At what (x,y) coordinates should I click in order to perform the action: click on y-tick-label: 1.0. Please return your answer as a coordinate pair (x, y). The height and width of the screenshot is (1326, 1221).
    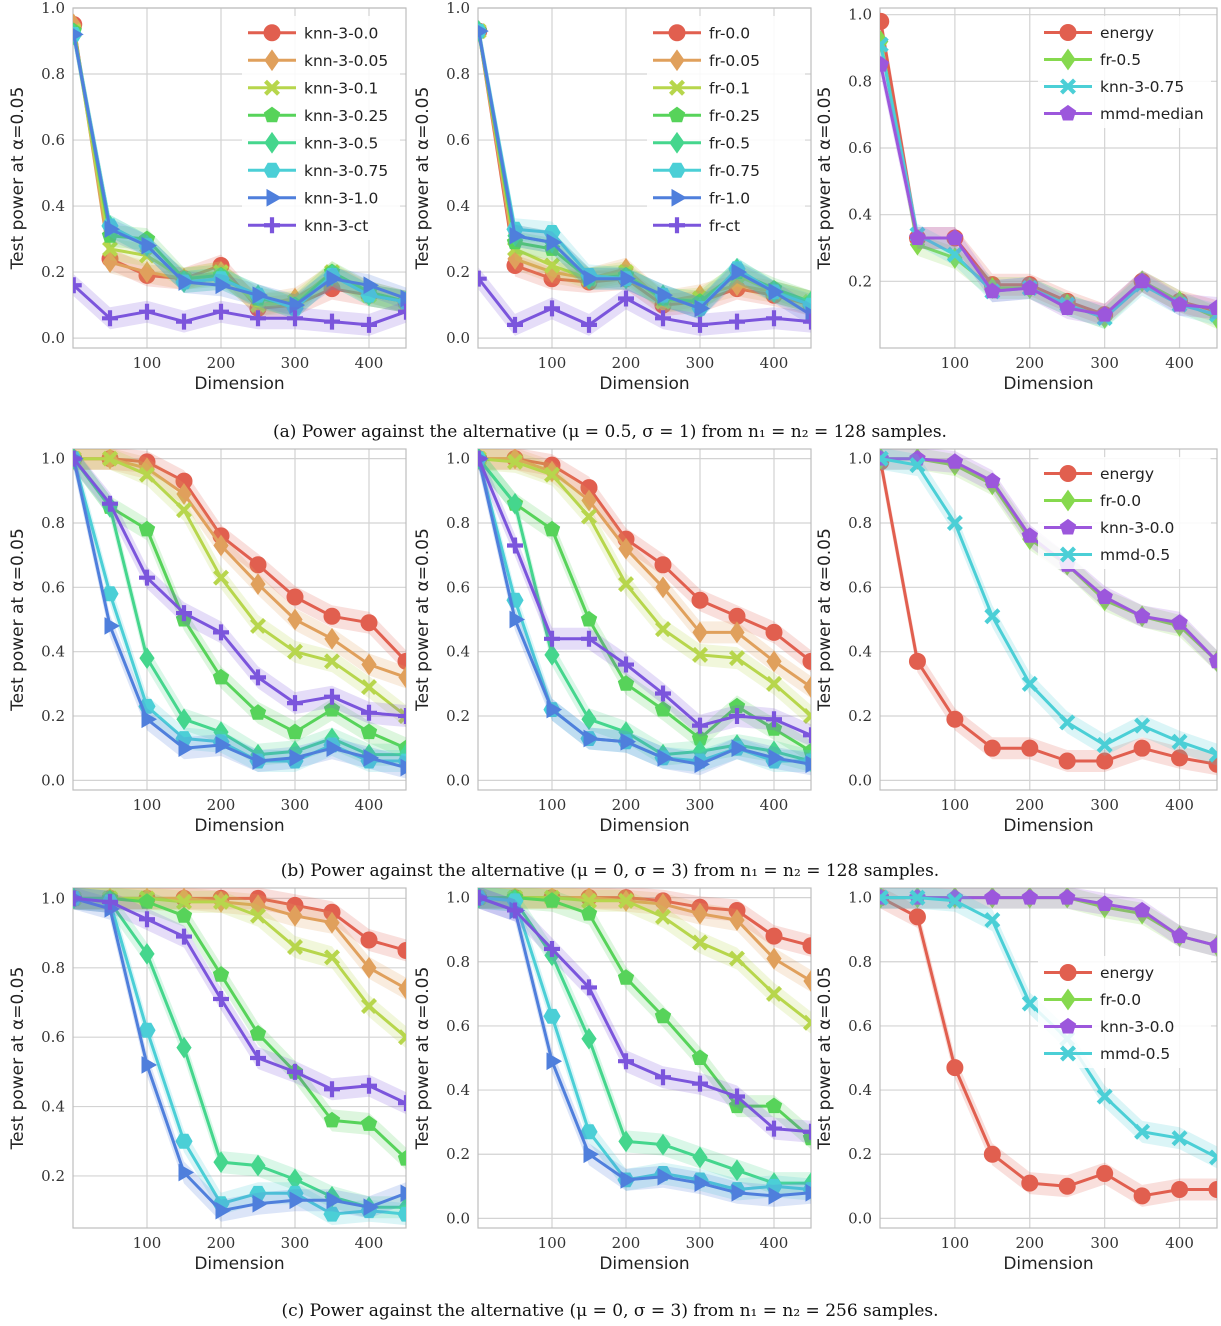
    Looking at the image, I should click on (458, 459).